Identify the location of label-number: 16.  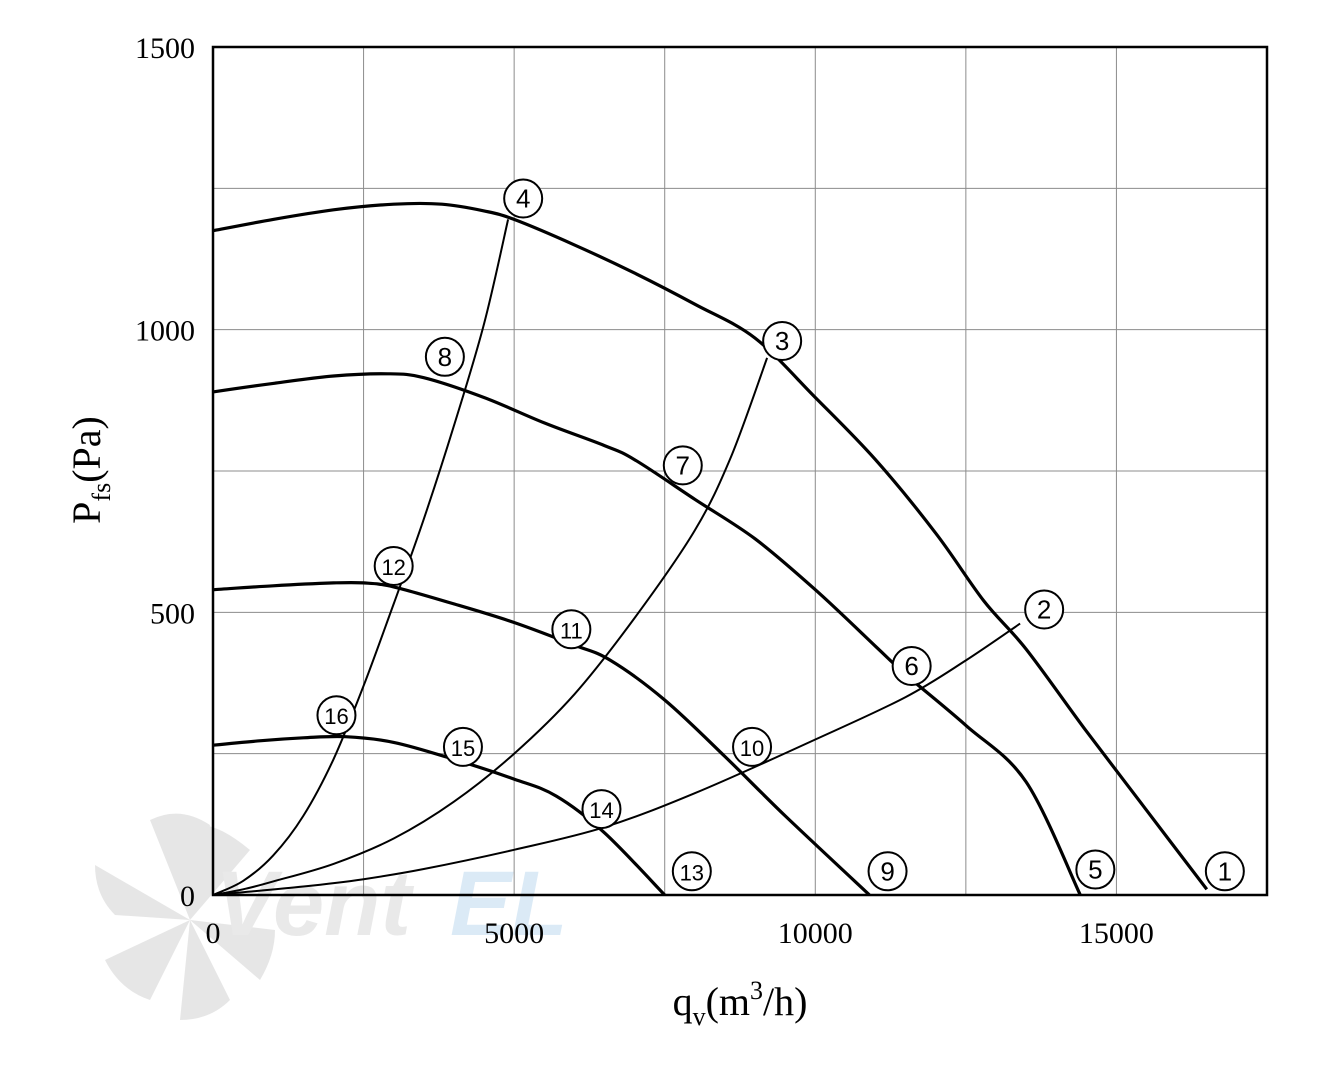
(336, 716).